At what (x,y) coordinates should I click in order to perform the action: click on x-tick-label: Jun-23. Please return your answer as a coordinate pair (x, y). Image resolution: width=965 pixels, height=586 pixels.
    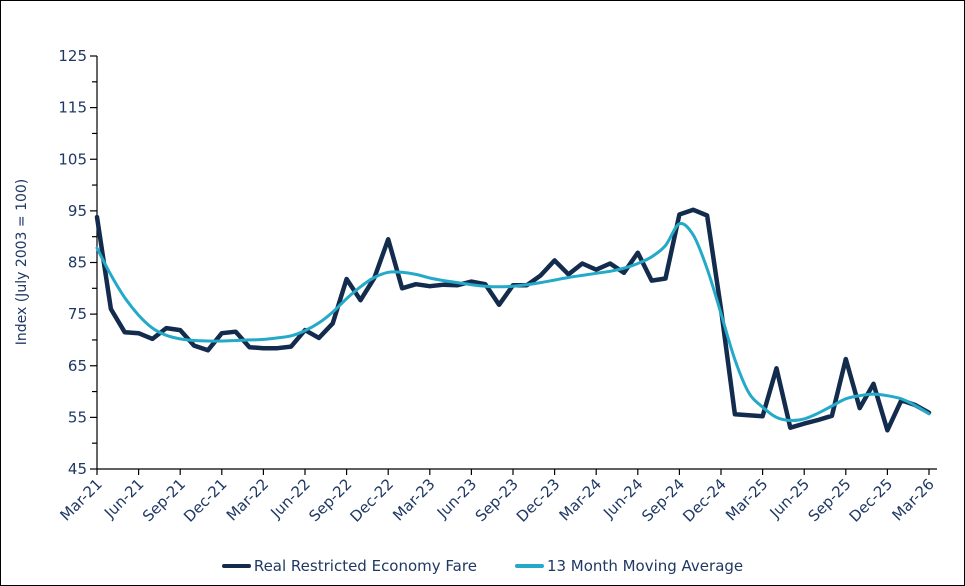
    Looking at the image, I should click on (456, 498).